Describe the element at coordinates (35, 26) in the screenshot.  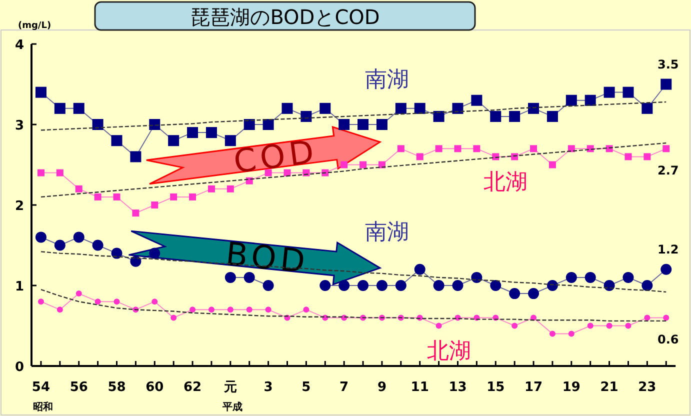
I see `y-axis-title: (mg/L)` at that location.